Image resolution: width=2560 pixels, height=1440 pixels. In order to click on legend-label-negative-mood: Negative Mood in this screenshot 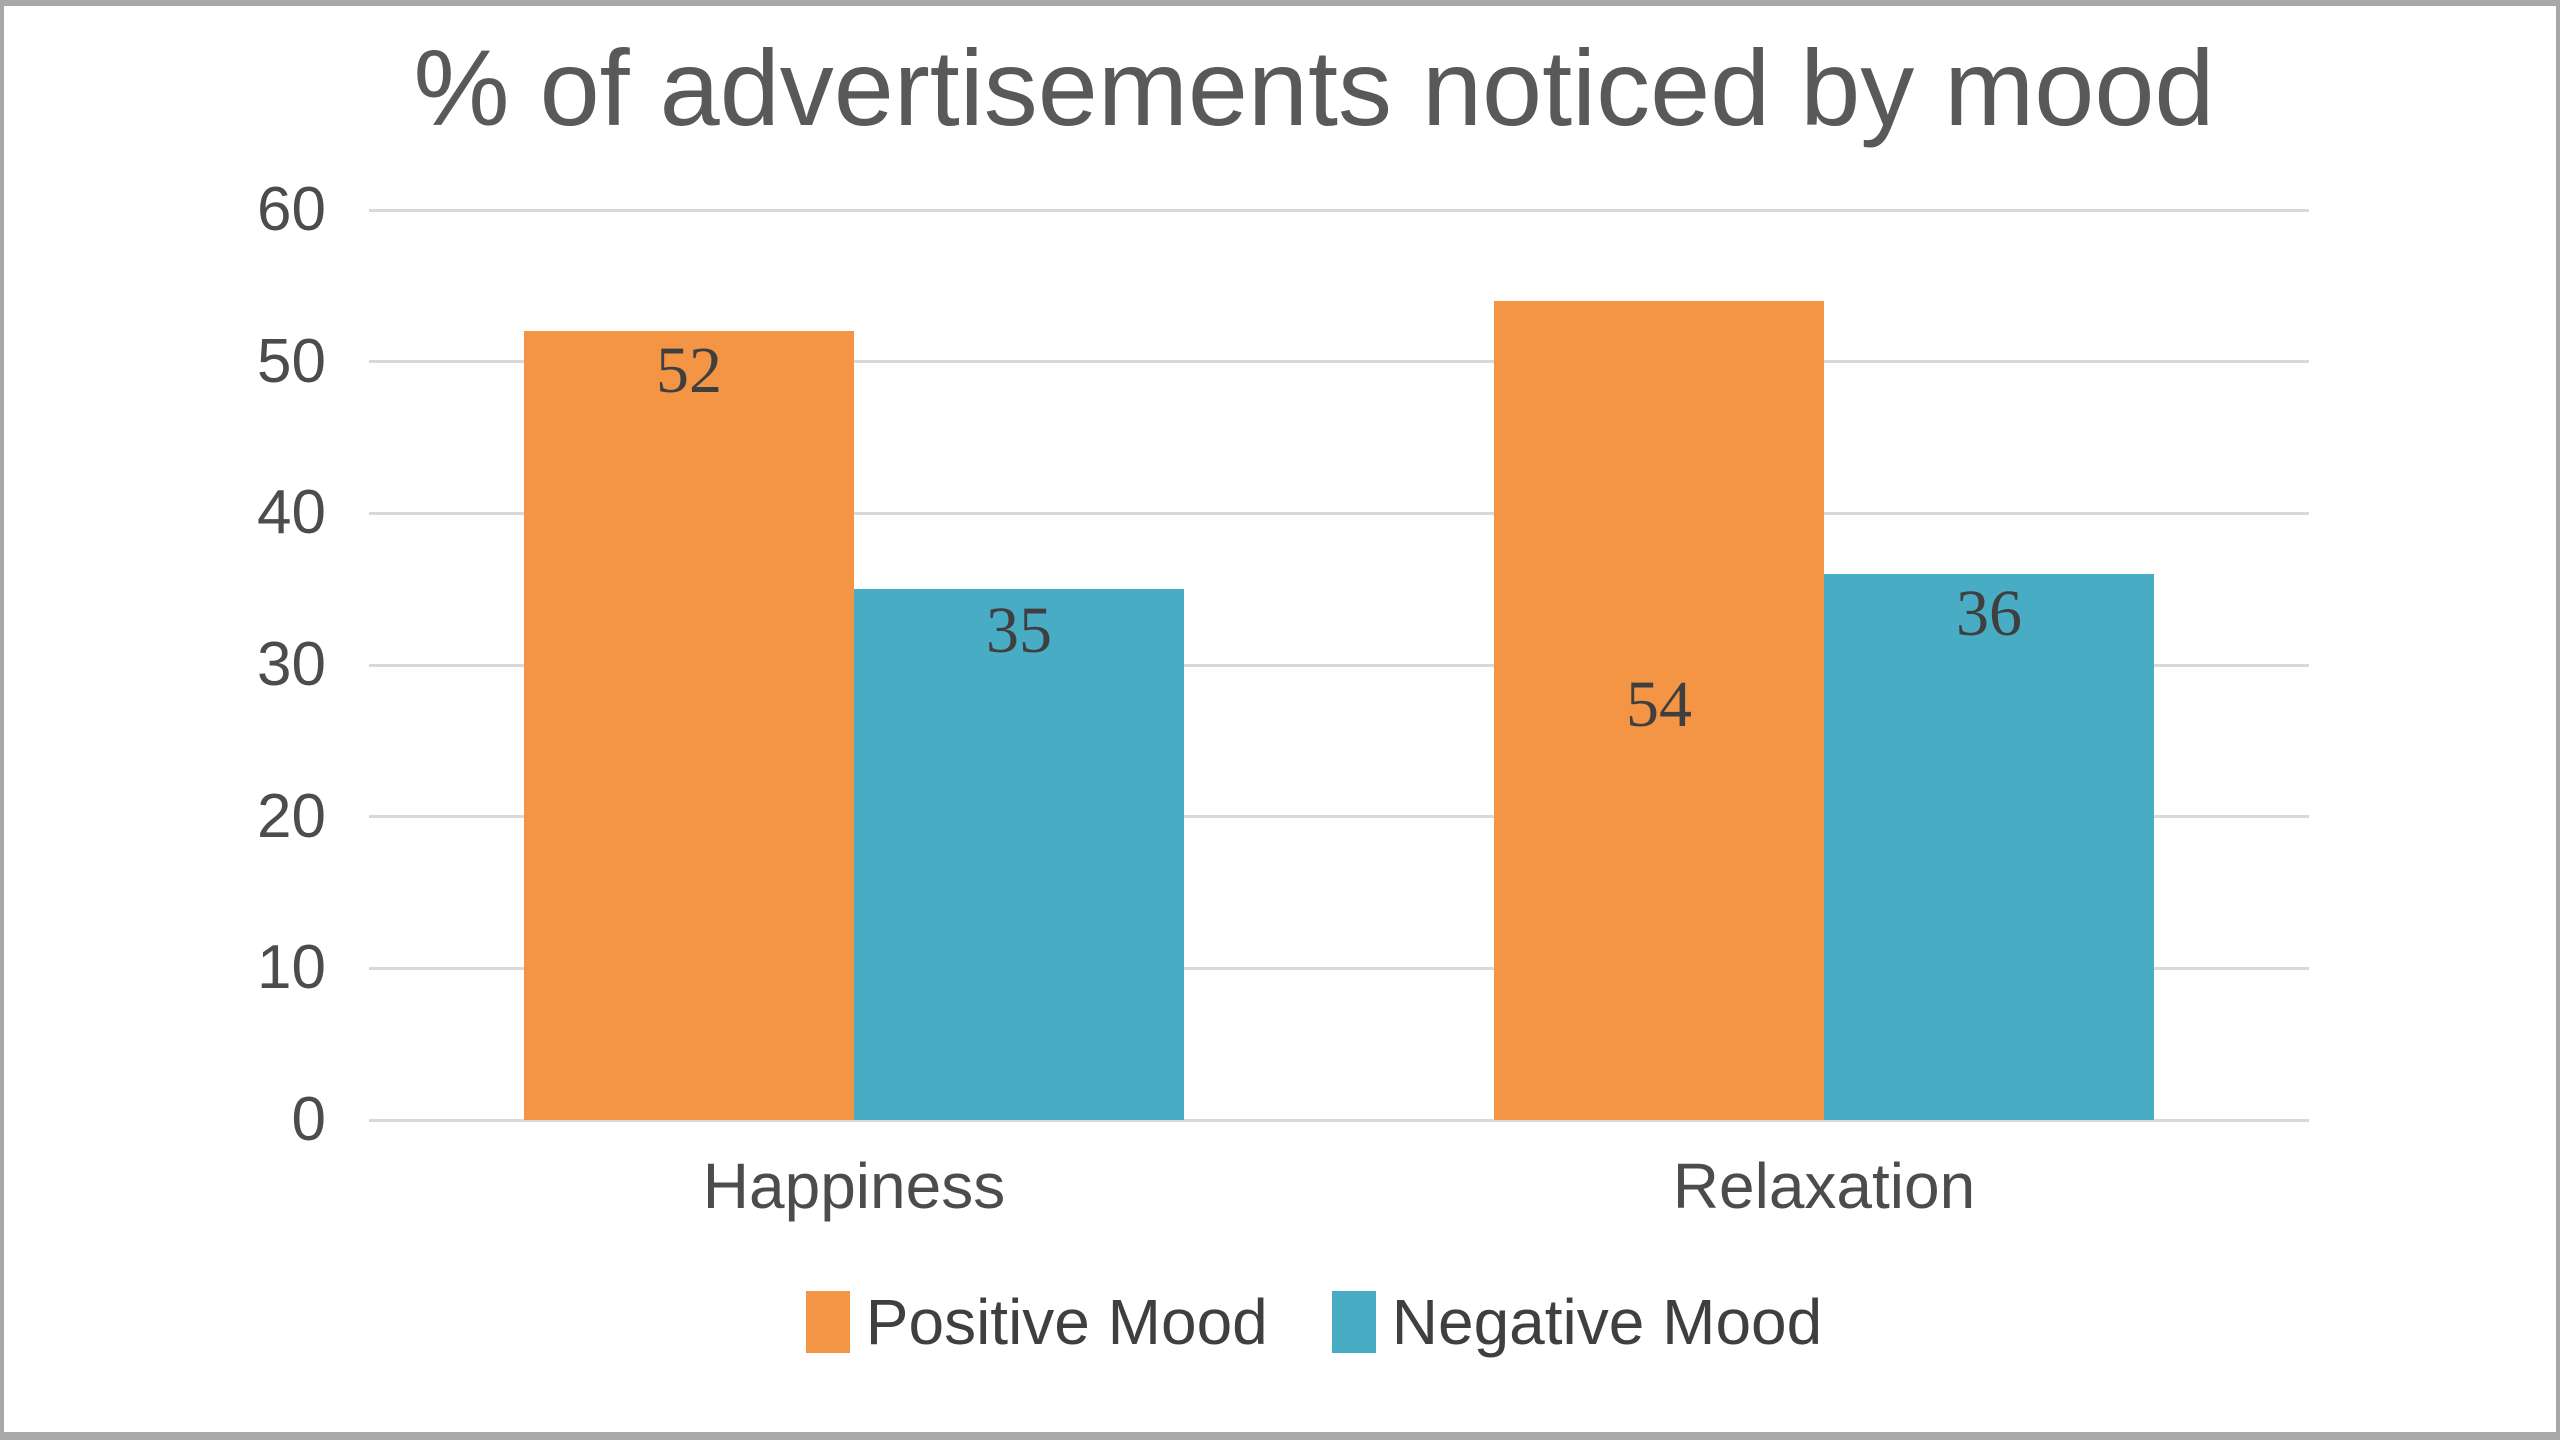, I will do `click(1607, 1322)`.